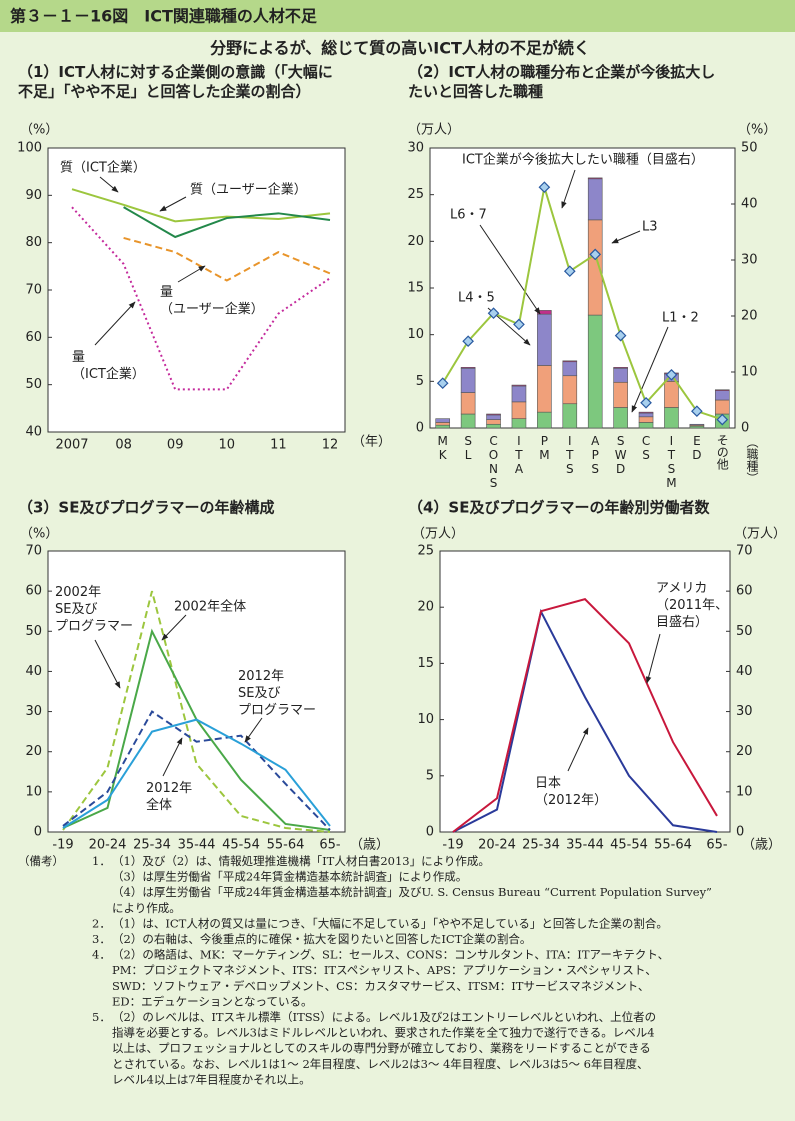 The image size is (795, 1121). I want to click on x-tick-label: ITSM, so click(671, 462).